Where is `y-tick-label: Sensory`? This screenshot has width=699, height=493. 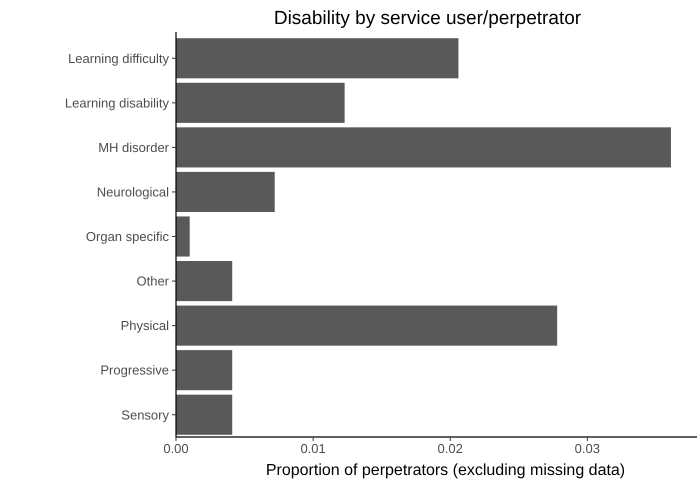 y-tick-label: Sensory is located at coordinates (145, 414).